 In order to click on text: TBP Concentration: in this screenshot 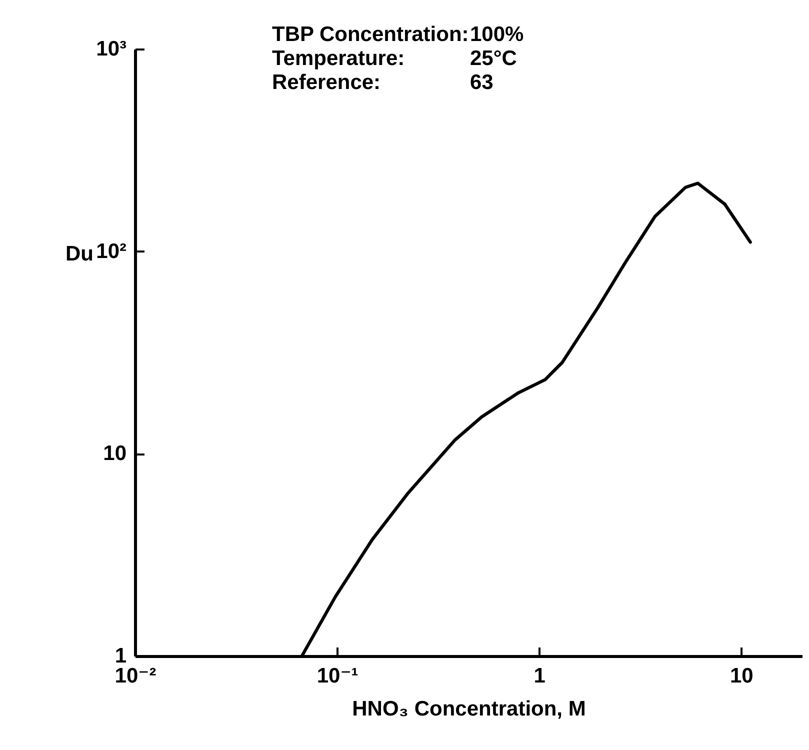, I will do `click(370, 34)`.